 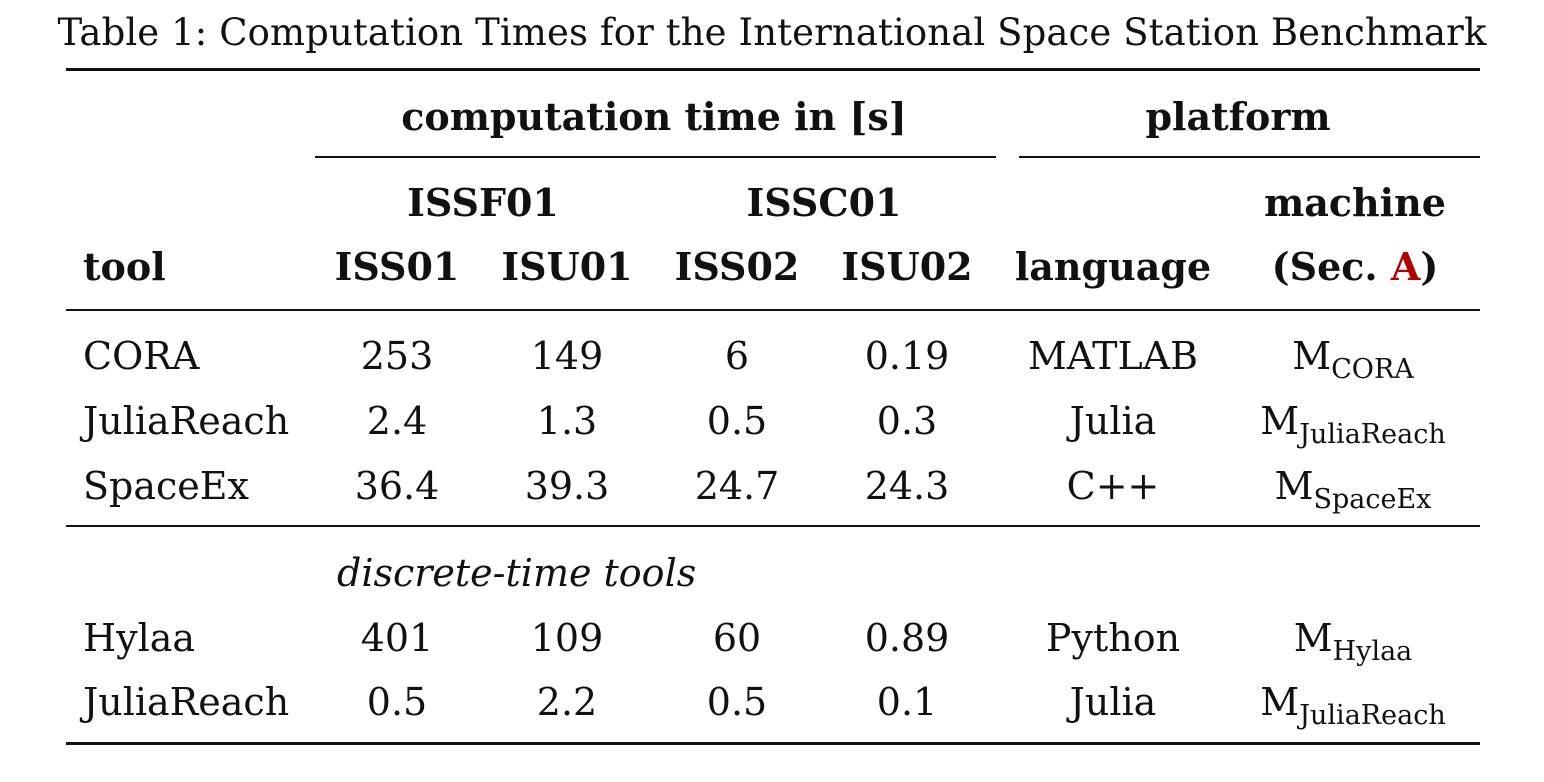 I want to click on header-issc01: ISSC01, so click(x=824, y=202).